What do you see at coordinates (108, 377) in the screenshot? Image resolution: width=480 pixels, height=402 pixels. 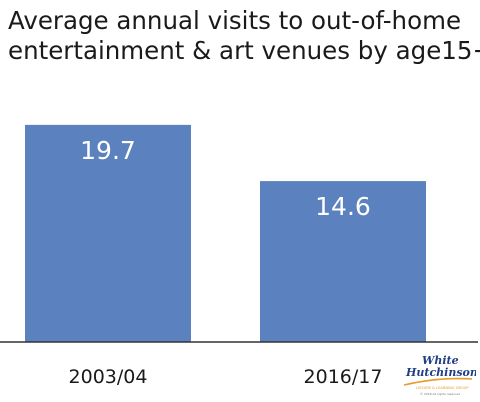 I see `x-tick-label-2003-04: 2003/04` at bounding box center [108, 377].